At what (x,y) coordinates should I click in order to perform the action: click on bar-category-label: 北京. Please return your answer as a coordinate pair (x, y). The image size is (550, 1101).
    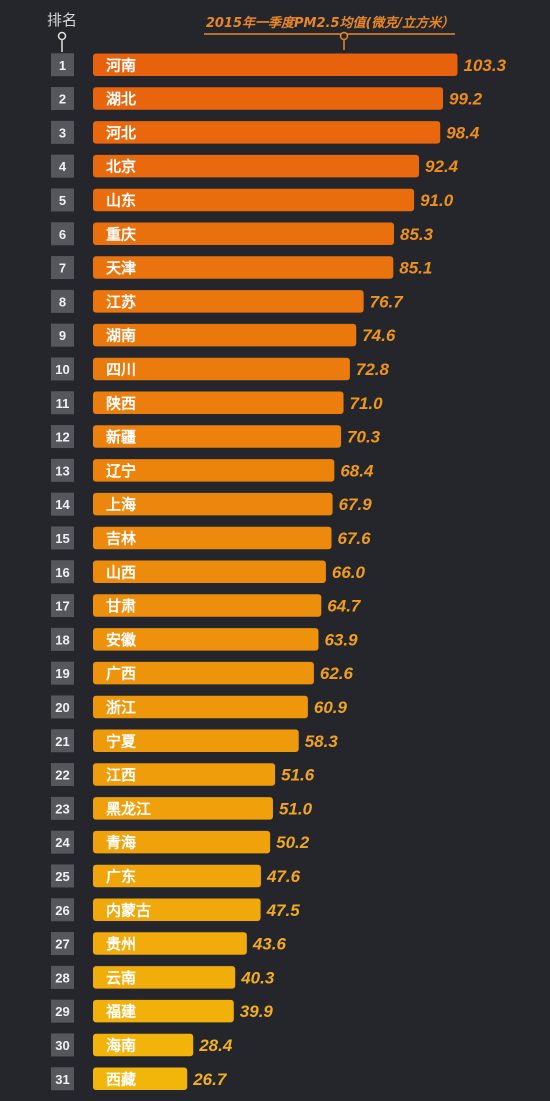
    Looking at the image, I should click on (121, 167).